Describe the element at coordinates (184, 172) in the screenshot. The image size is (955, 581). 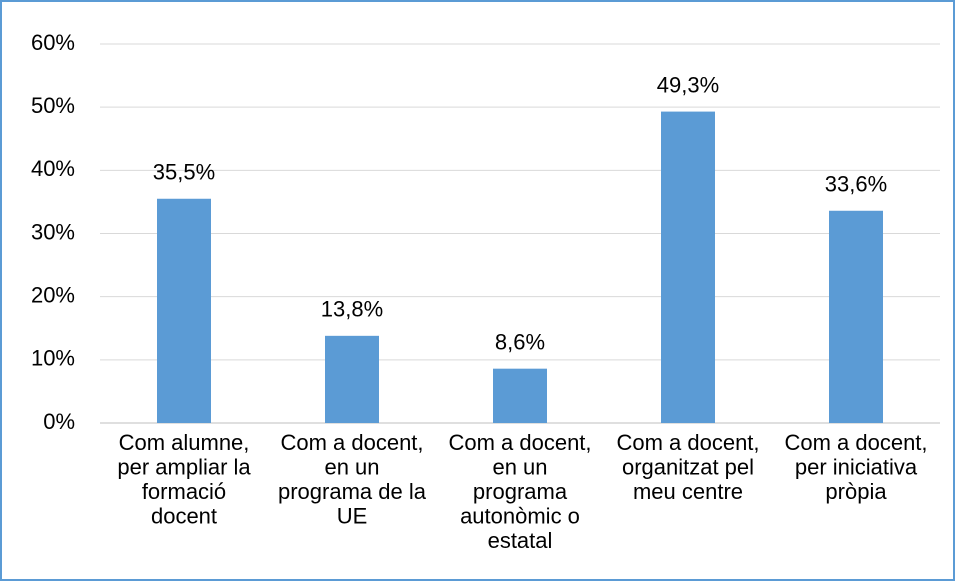
I see `value-label: 35,5%` at that location.